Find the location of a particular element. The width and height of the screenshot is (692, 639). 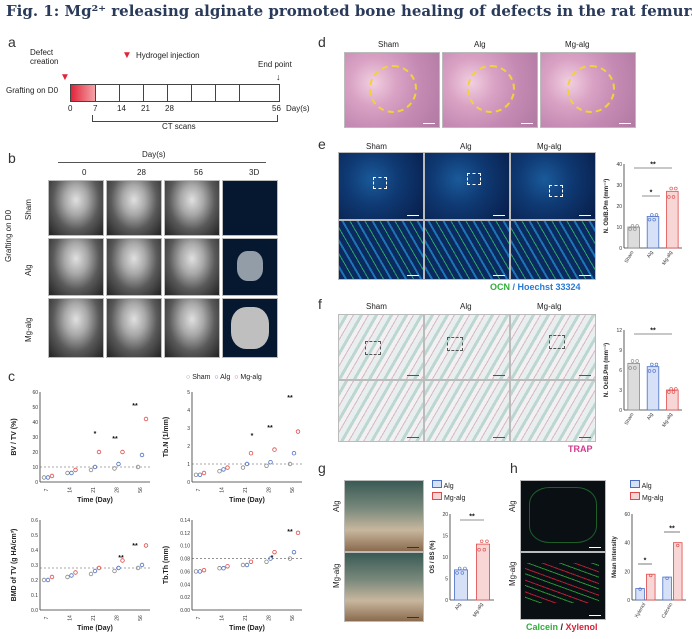

h-legend-swatch-mgalg is located at coordinates (635, 496).